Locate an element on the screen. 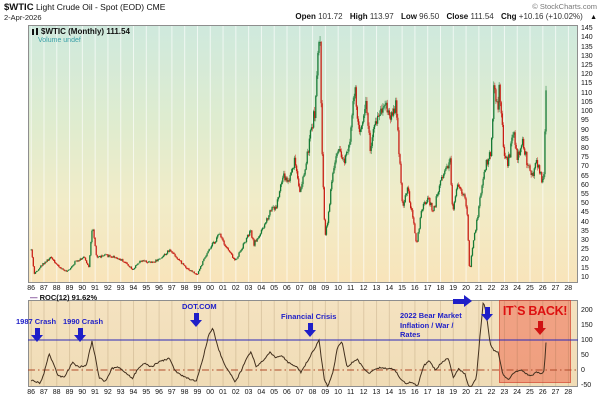 This screenshot has width=602, height=401. axis-tick: 40 is located at coordinates (585, 222).